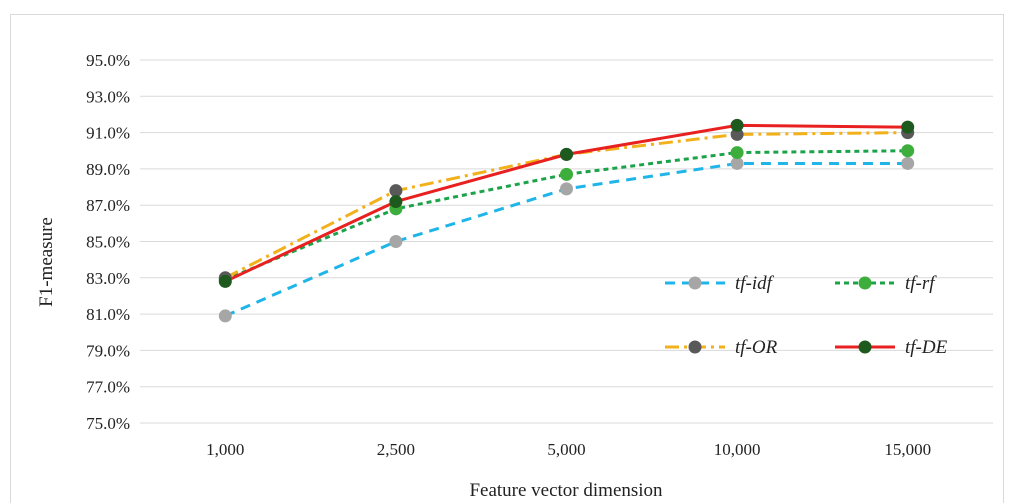  I want to click on x-tick-label: 1,000, so click(225, 449).